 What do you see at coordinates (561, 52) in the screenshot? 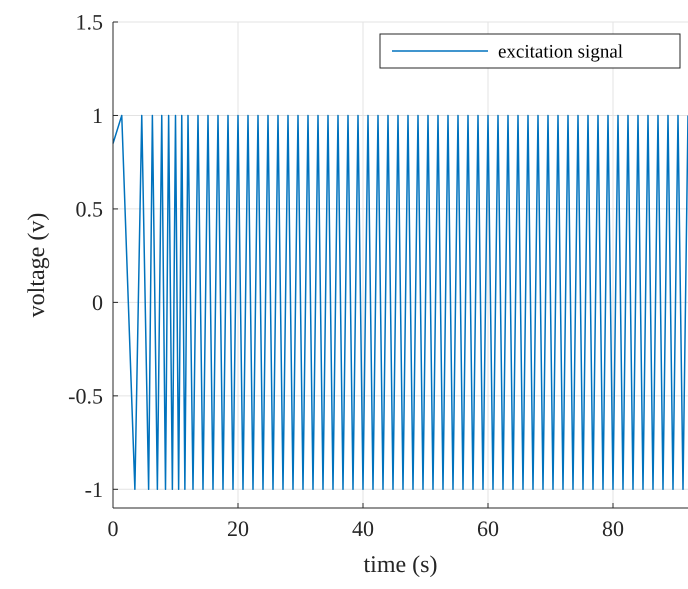
I see `text: excitation signal` at bounding box center [561, 52].